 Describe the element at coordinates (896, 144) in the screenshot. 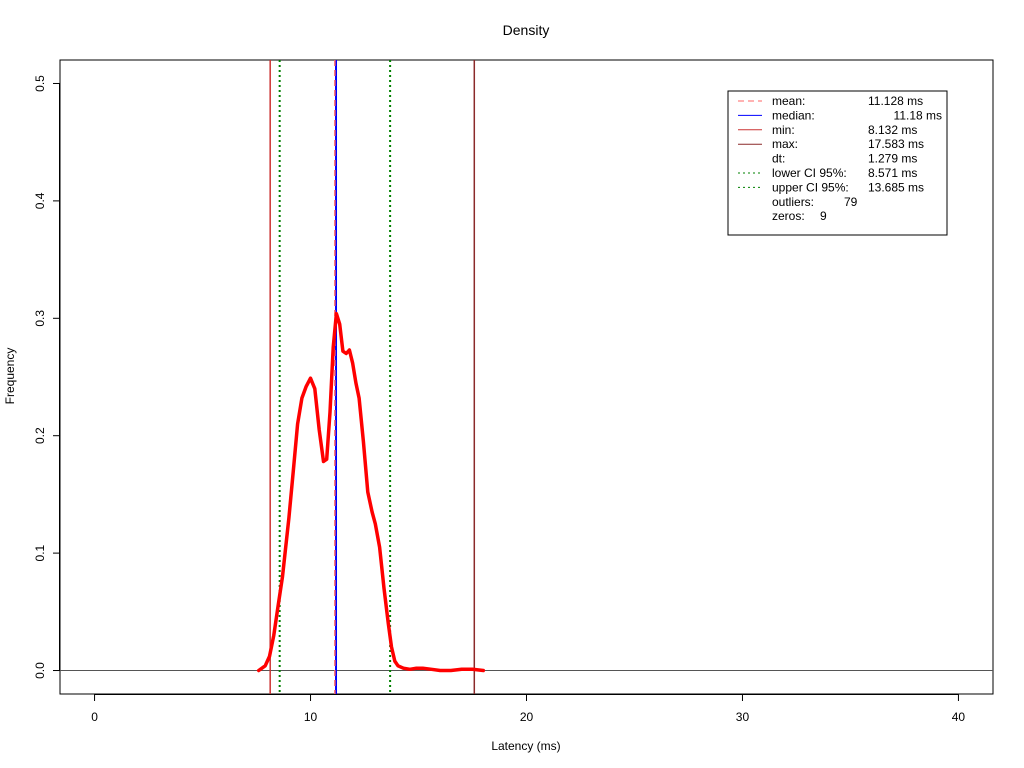

I see `legend-value: 17.583 ms` at that location.